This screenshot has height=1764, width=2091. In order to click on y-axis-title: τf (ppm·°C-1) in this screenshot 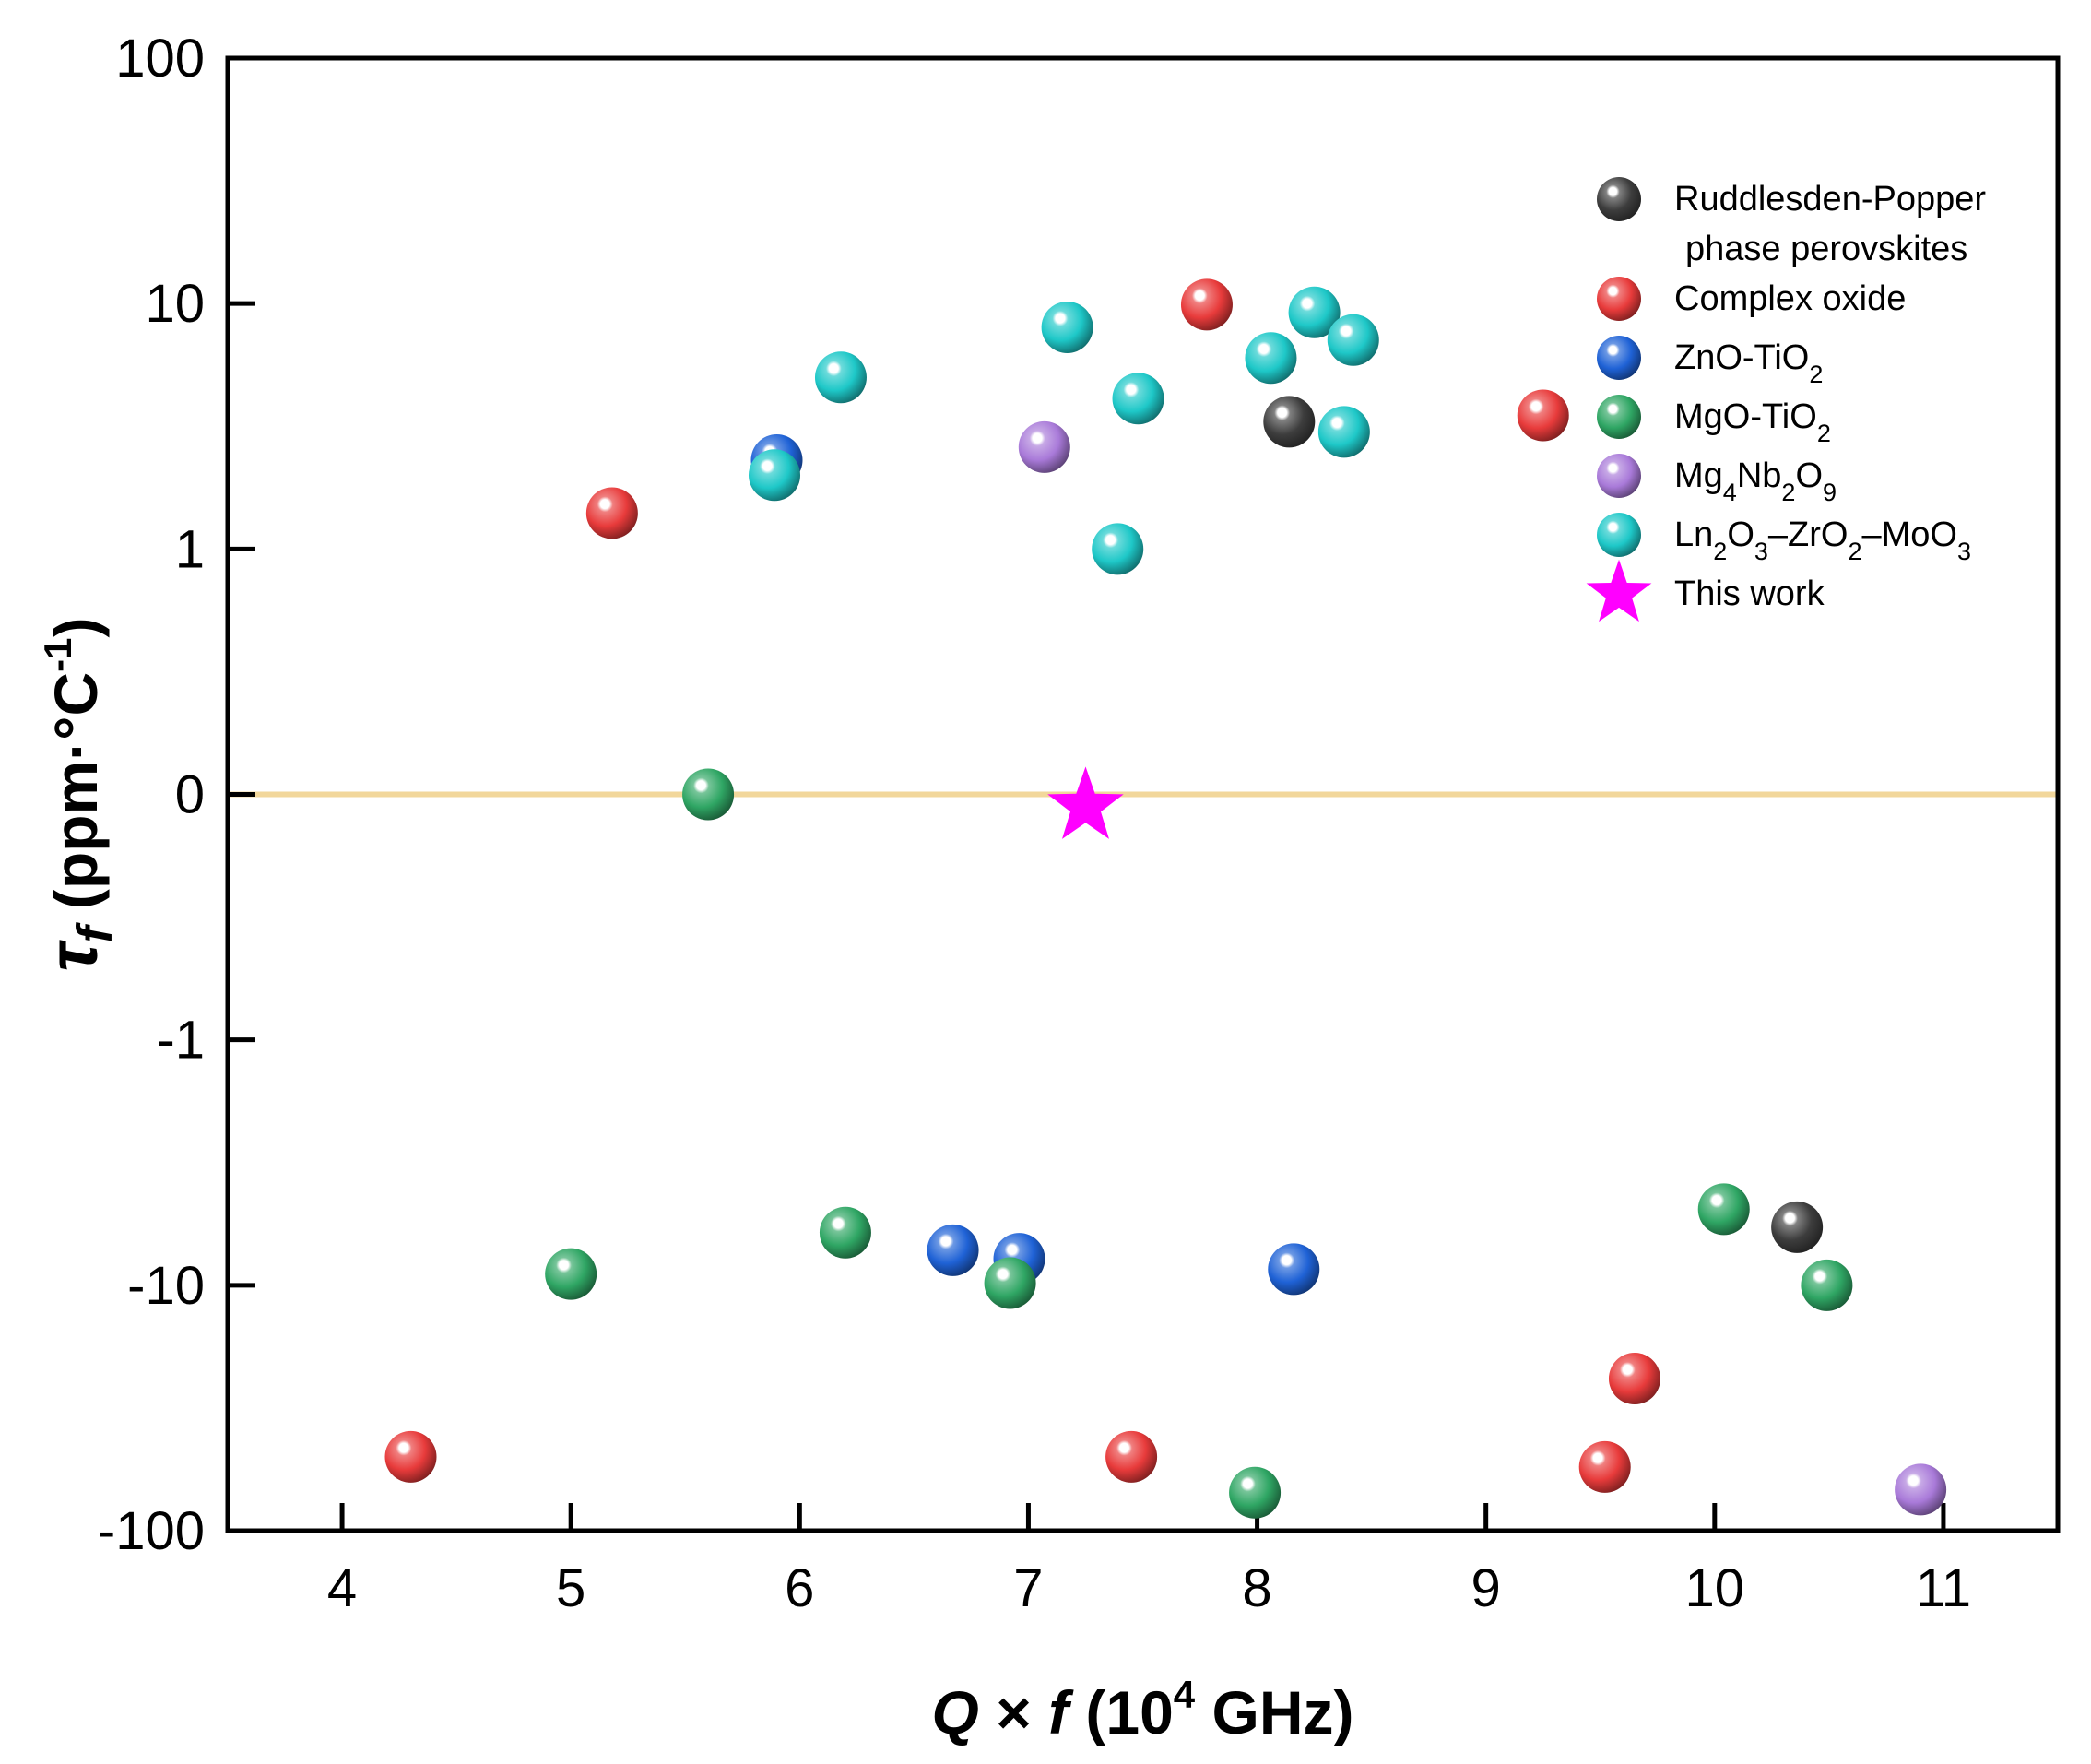, I will do `click(79, 794)`.